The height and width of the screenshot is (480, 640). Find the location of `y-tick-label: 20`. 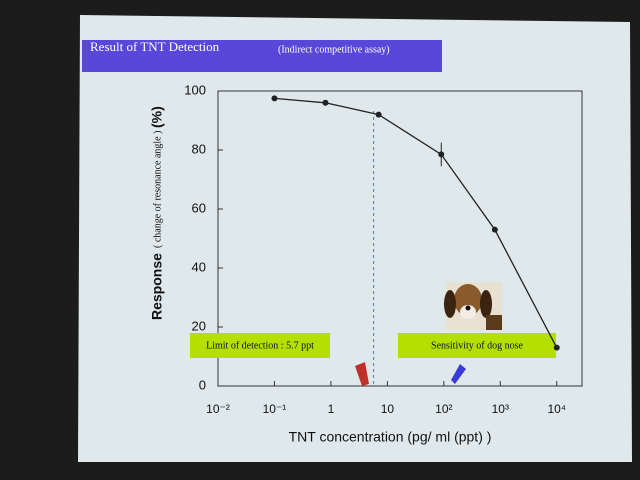

y-tick-label: 20 is located at coordinates (199, 325).